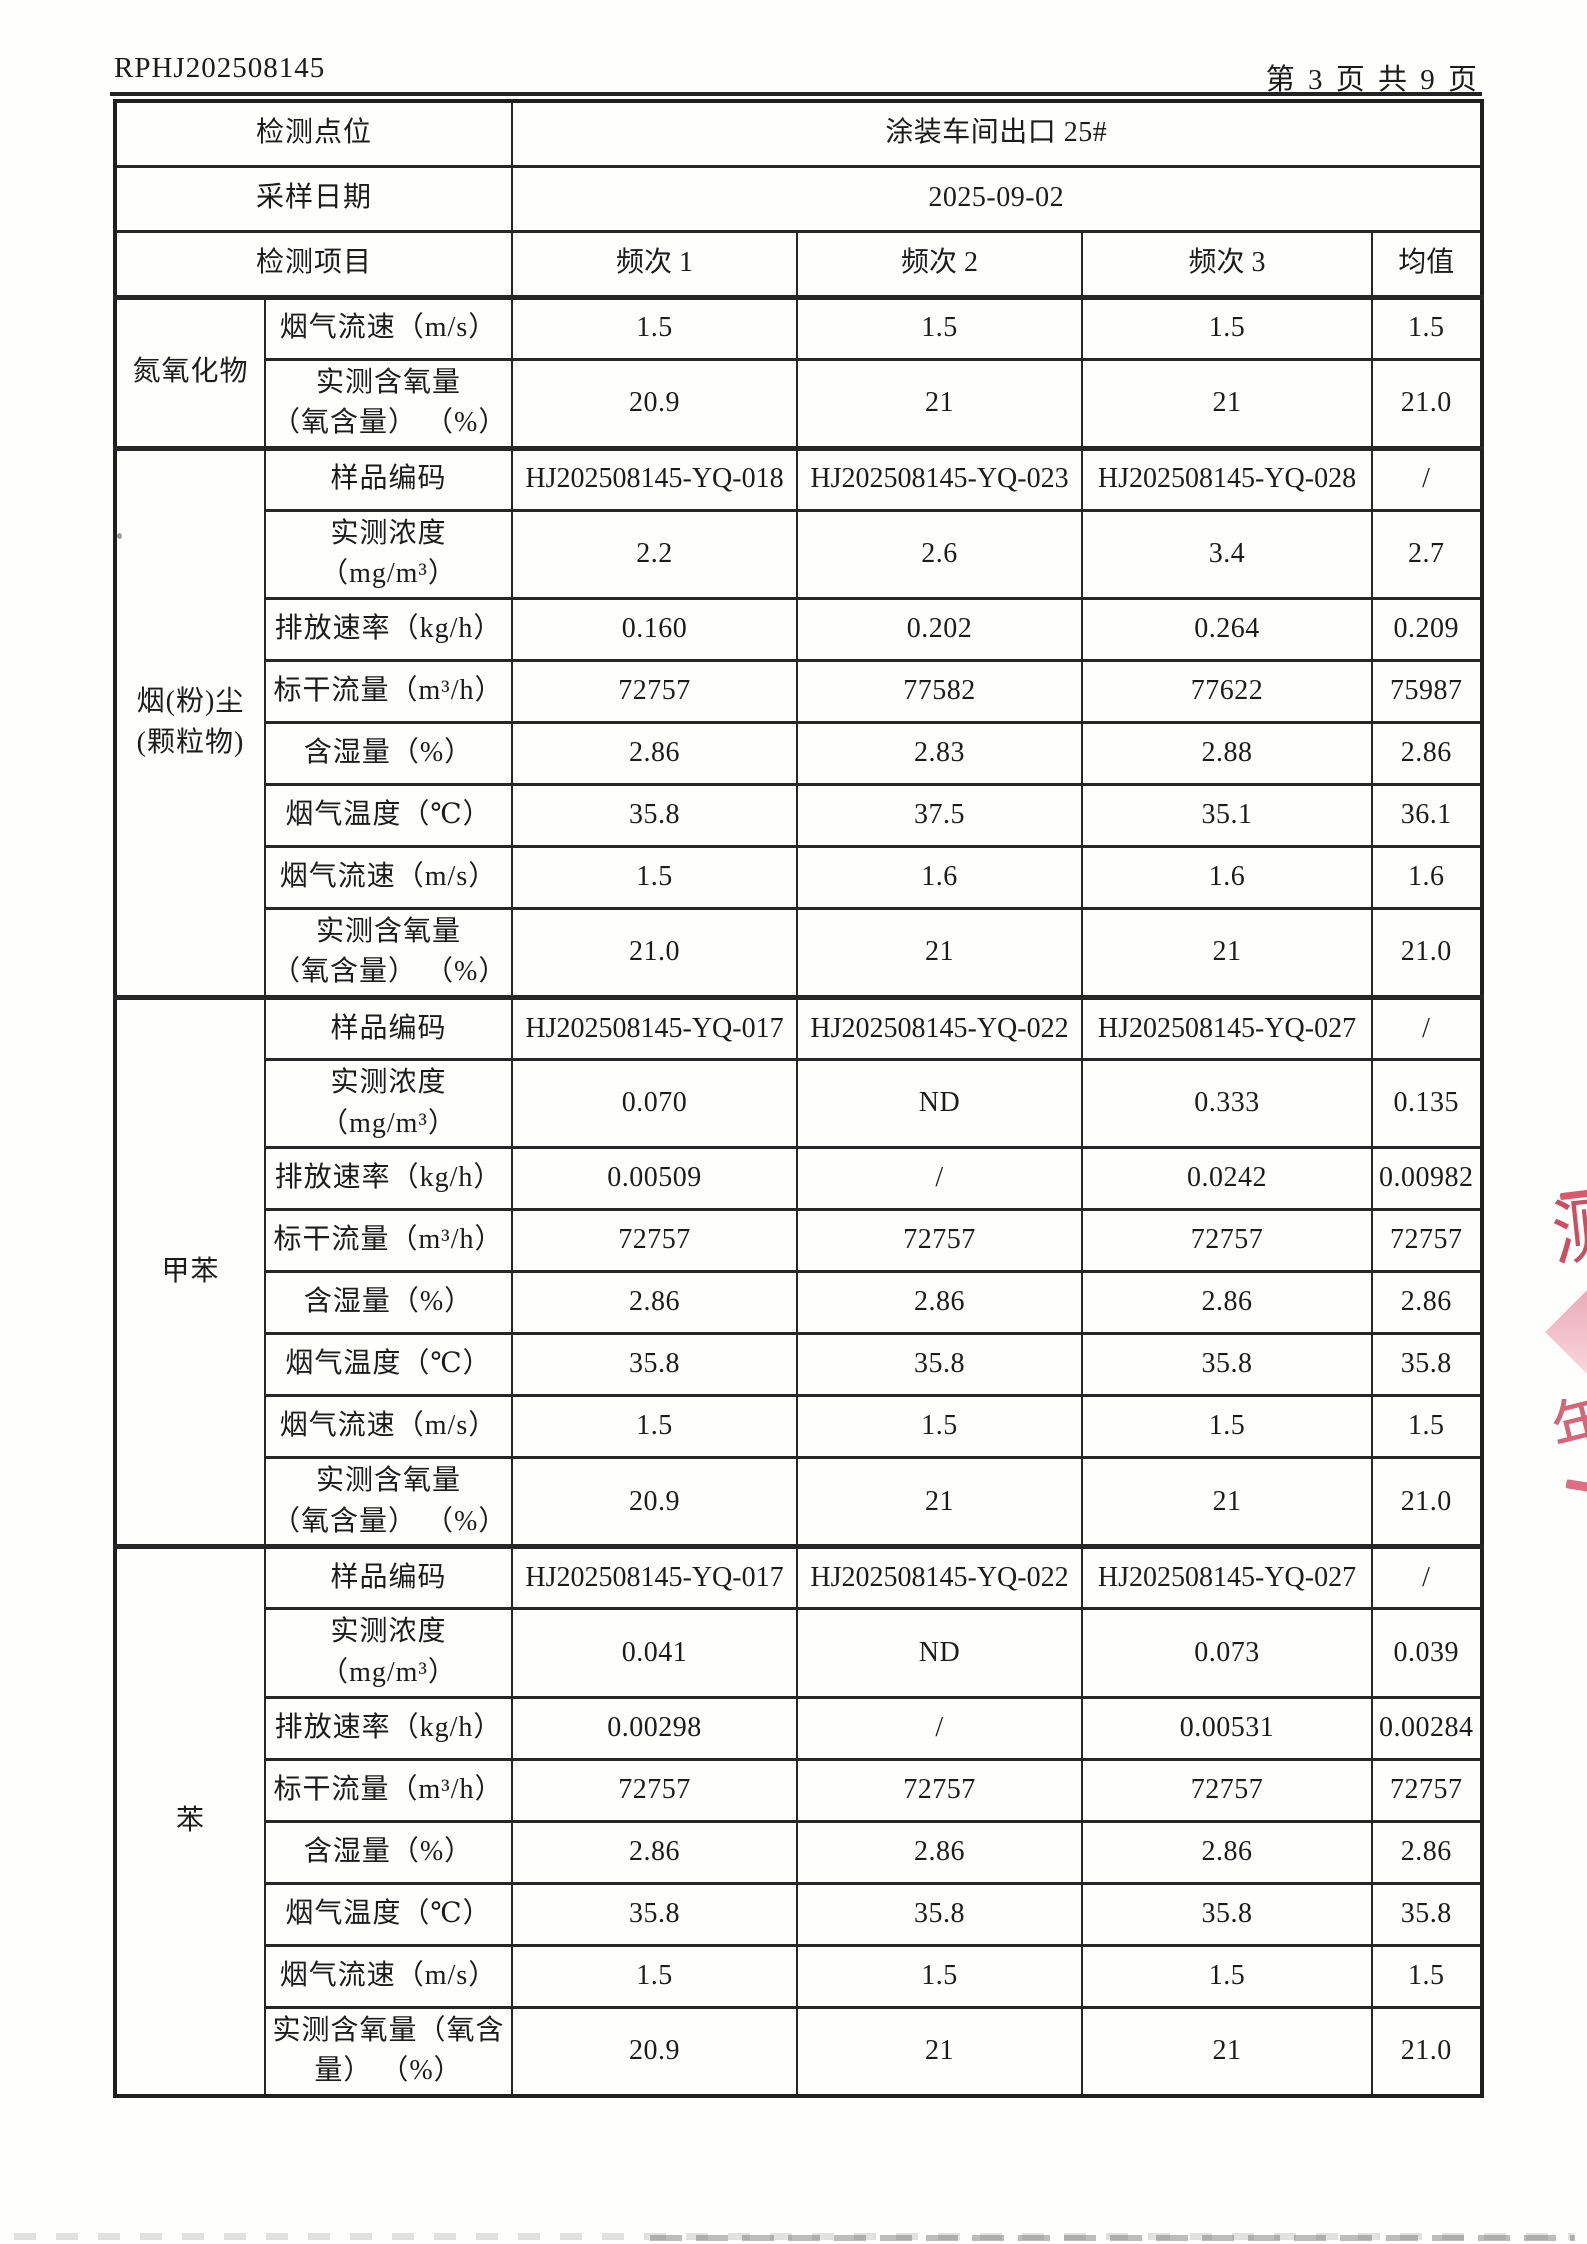 The image size is (1587, 2244). What do you see at coordinates (1227, 478) in the screenshot?
I see `cell-value: HJ202508145-YQ-028` at bounding box center [1227, 478].